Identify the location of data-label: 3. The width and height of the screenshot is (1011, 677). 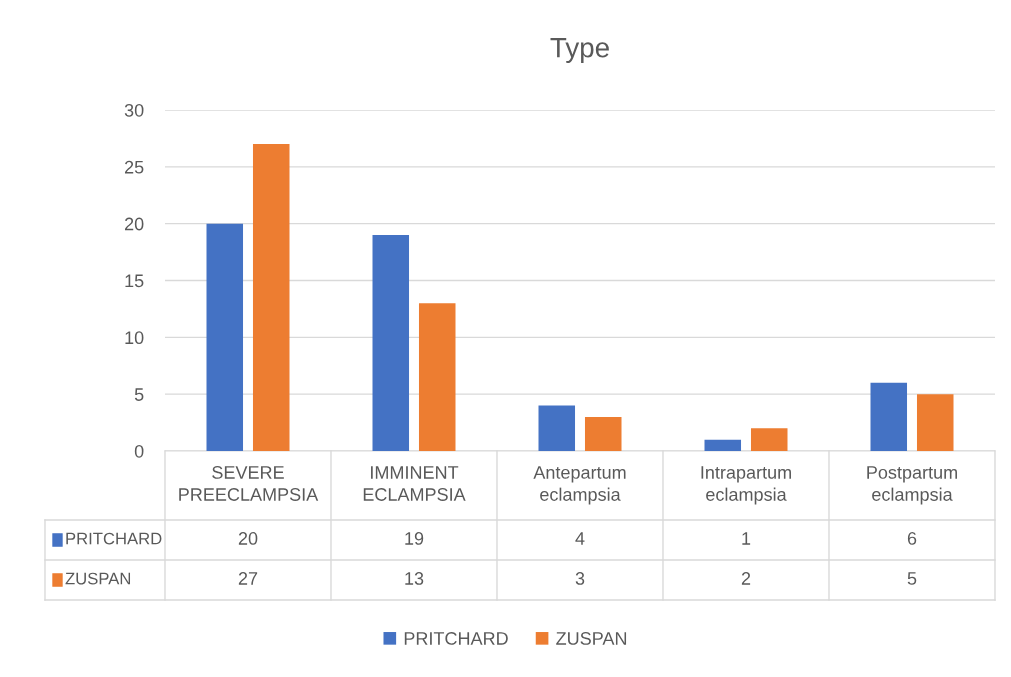
(580, 578).